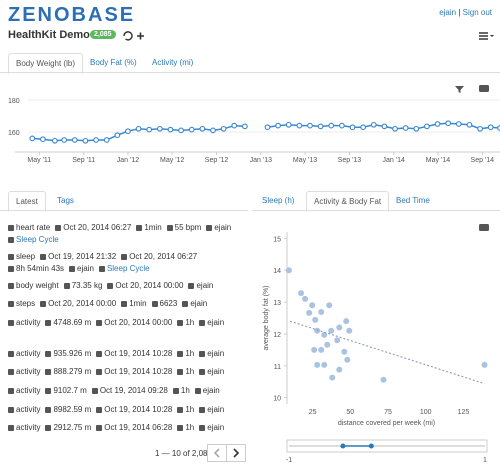 The image size is (500, 473). Describe the element at coordinates (113, 62) in the screenshot. I see `tab: Body Fat (%)` at that location.